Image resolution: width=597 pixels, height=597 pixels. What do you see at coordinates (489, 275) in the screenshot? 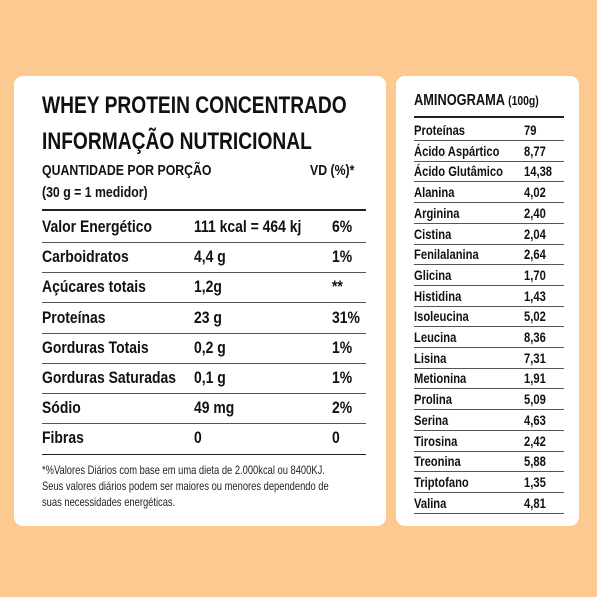
I see `aminogram-row: Glicina 1,70` at bounding box center [489, 275].